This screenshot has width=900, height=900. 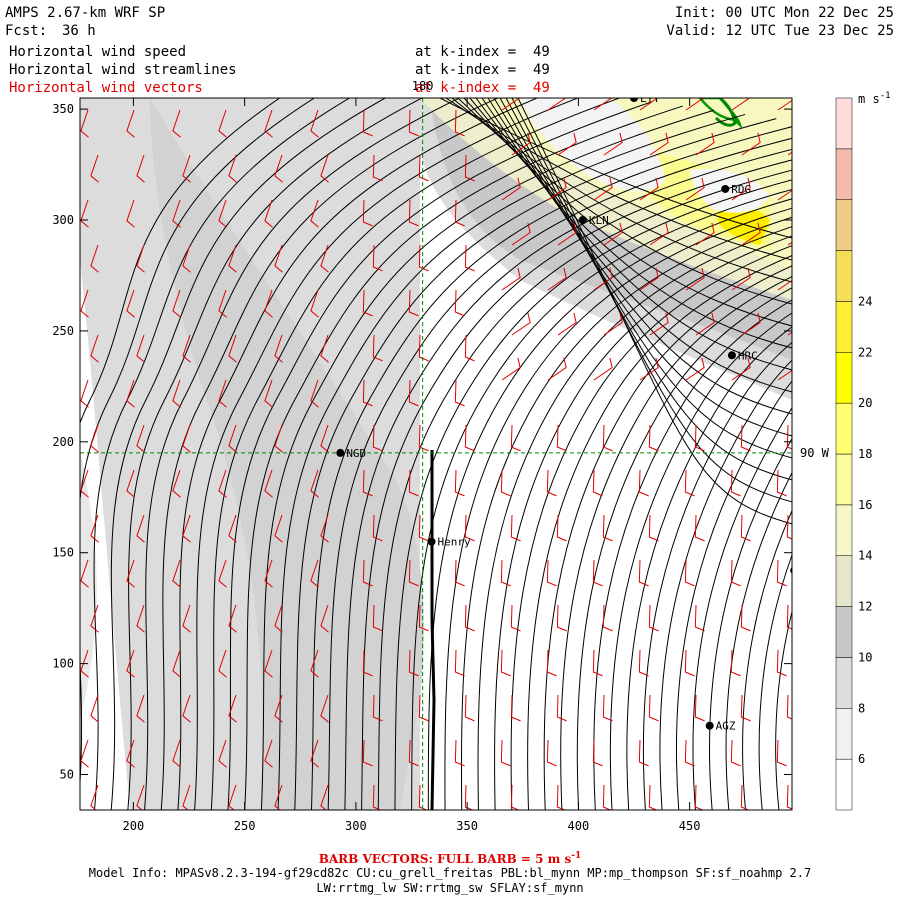 I want to click on init-time: Init: 00 UTC Mon 22 Dec 25, so click(x=784, y=13).